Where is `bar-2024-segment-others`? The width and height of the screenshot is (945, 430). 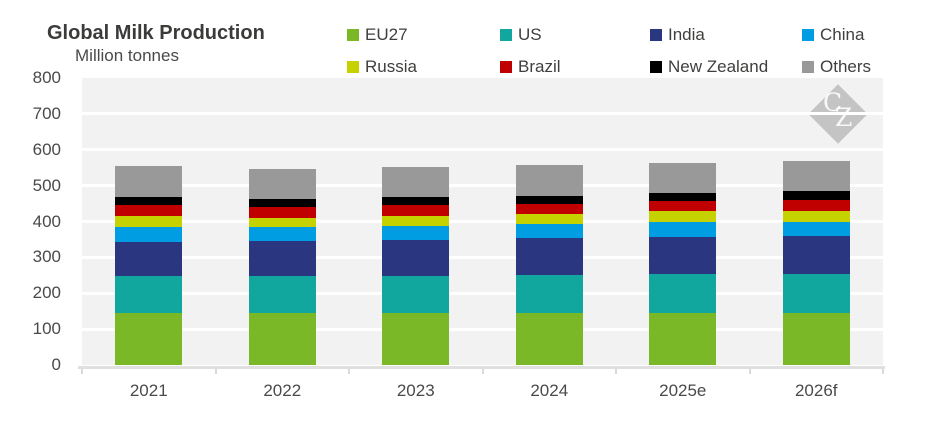
bar-2024-segment-others is located at coordinates (549, 180).